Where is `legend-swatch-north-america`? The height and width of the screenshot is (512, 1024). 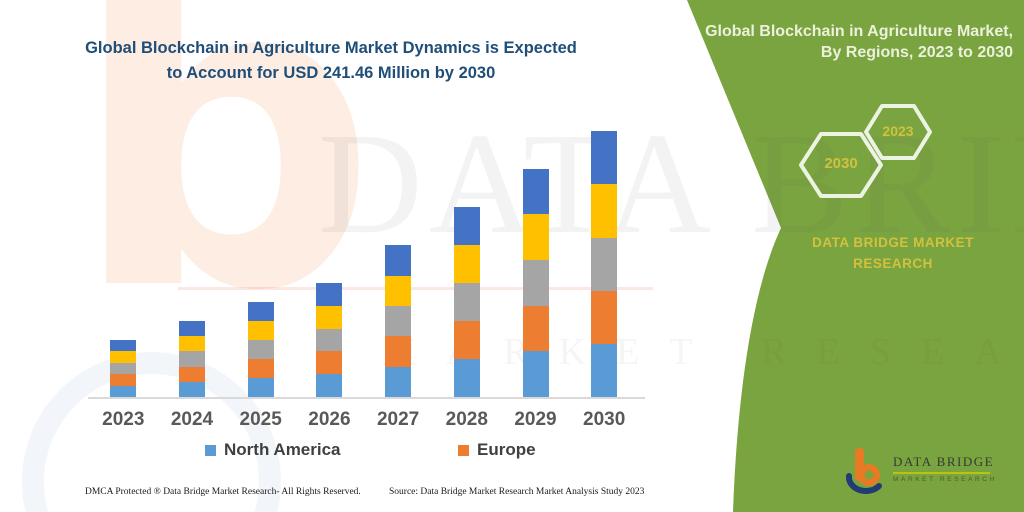
legend-swatch-north-america is located at coordinates (210, 450).